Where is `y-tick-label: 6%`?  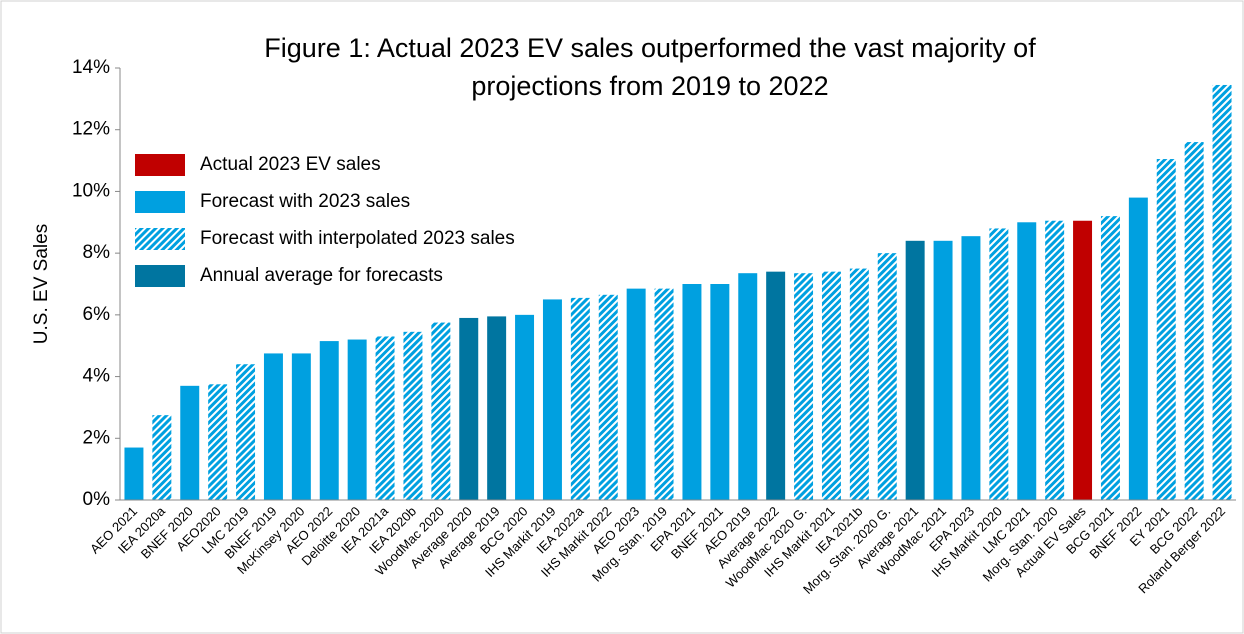
y-tick-label: 6% is located at coordinates (97, 314).